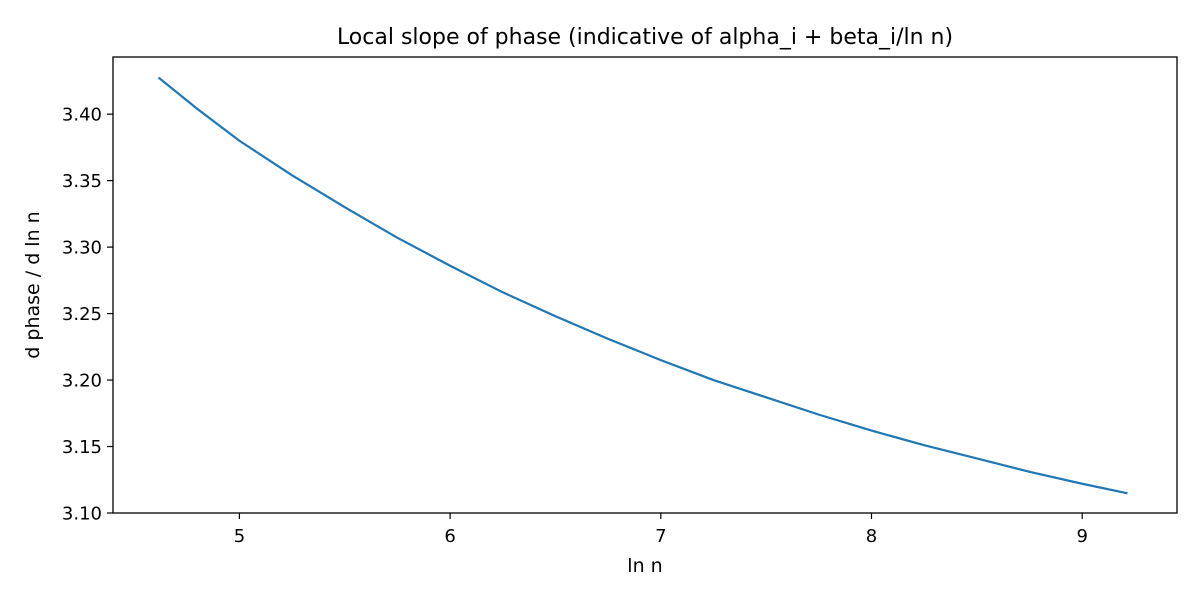 The width and height of the screenshot is (1200, 604). I want to click on x-tick-label-1: 6, so click(449, 536).